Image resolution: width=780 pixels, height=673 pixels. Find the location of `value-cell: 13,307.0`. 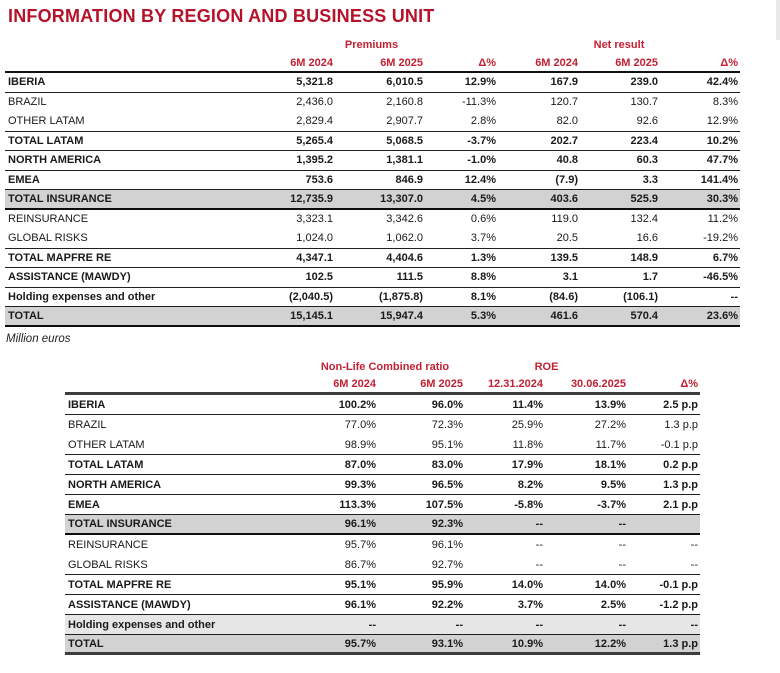

value-cell: 13,307.0 is located at coordinates (401, 198).